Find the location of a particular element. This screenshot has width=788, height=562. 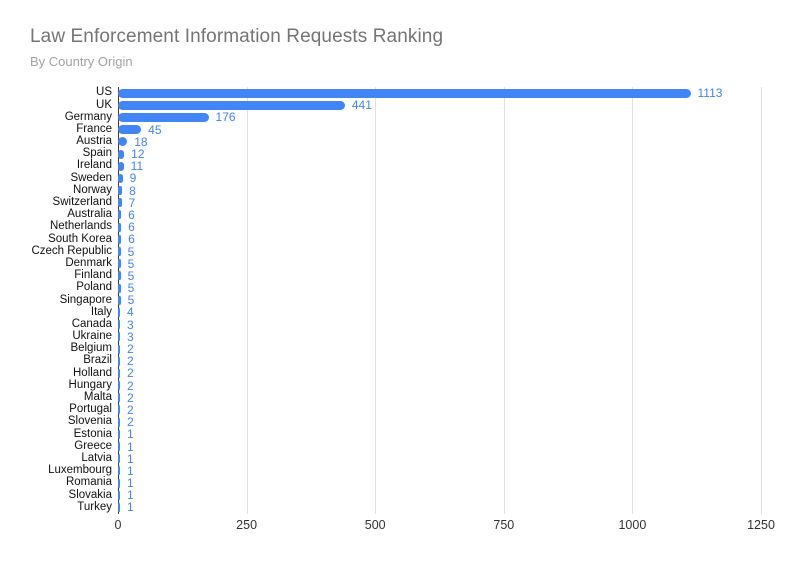

category-label: Spain is located at coordinates (97, 153).